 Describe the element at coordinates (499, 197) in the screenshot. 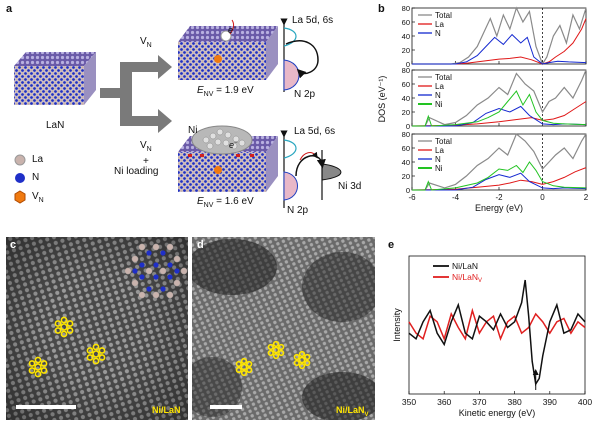

I see `x-tick-label: -2` at that location.